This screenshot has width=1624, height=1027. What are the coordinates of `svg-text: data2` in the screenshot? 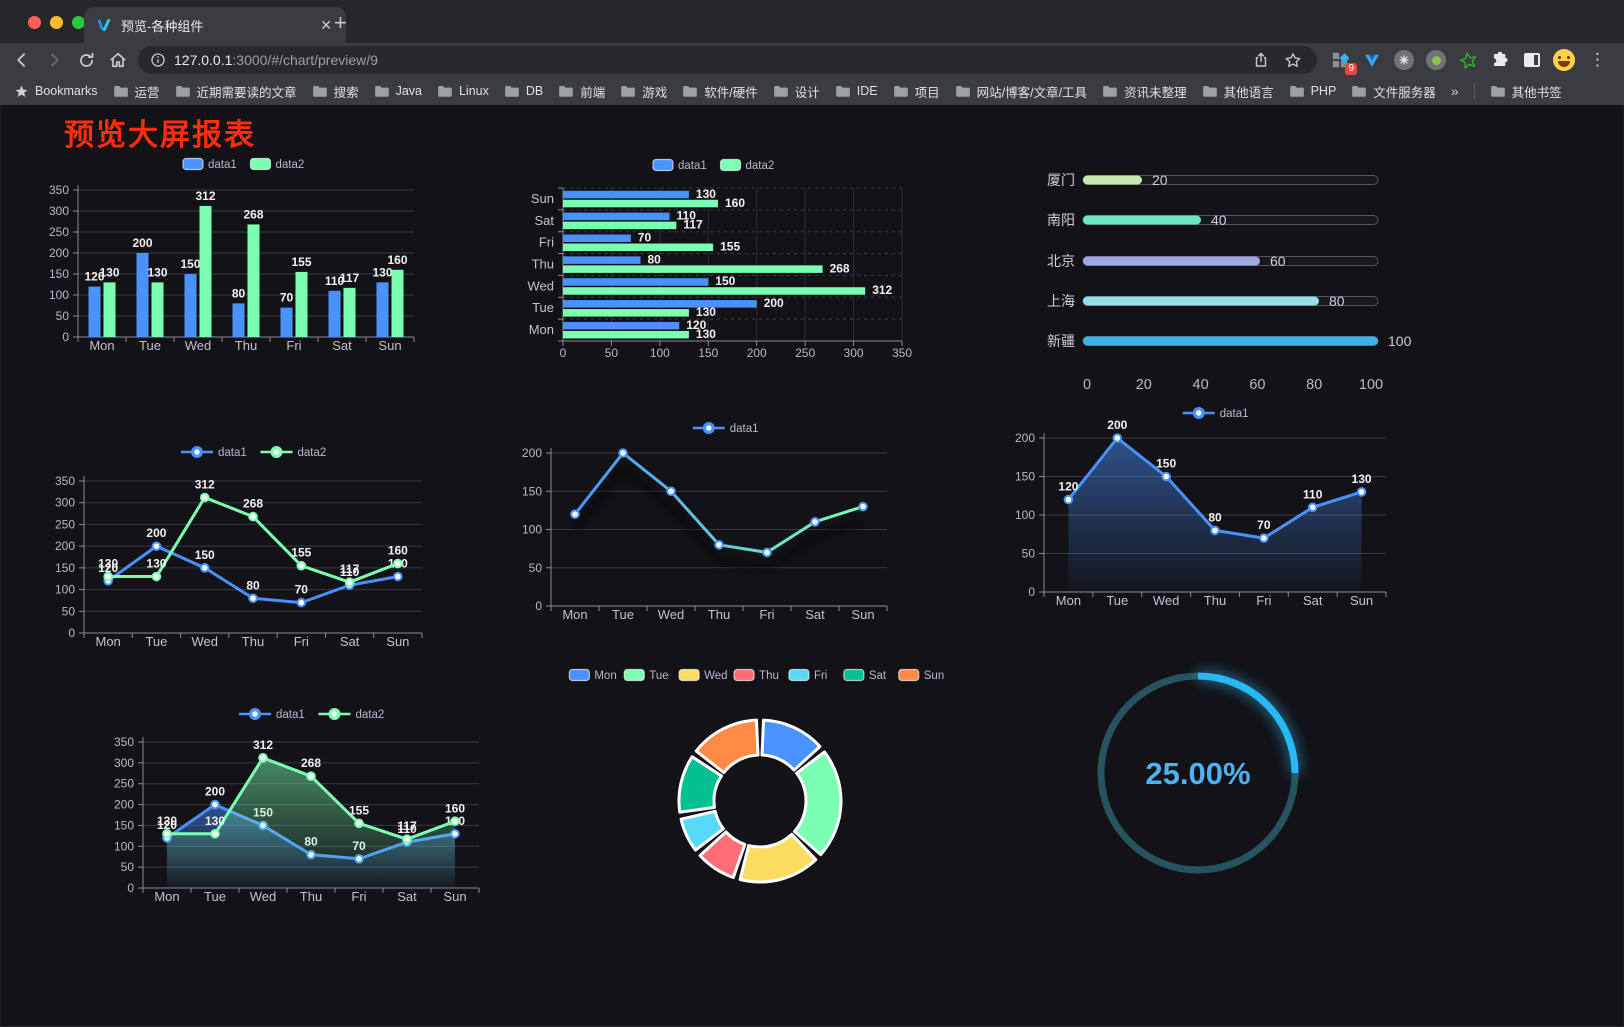 It's located at (370, 715).